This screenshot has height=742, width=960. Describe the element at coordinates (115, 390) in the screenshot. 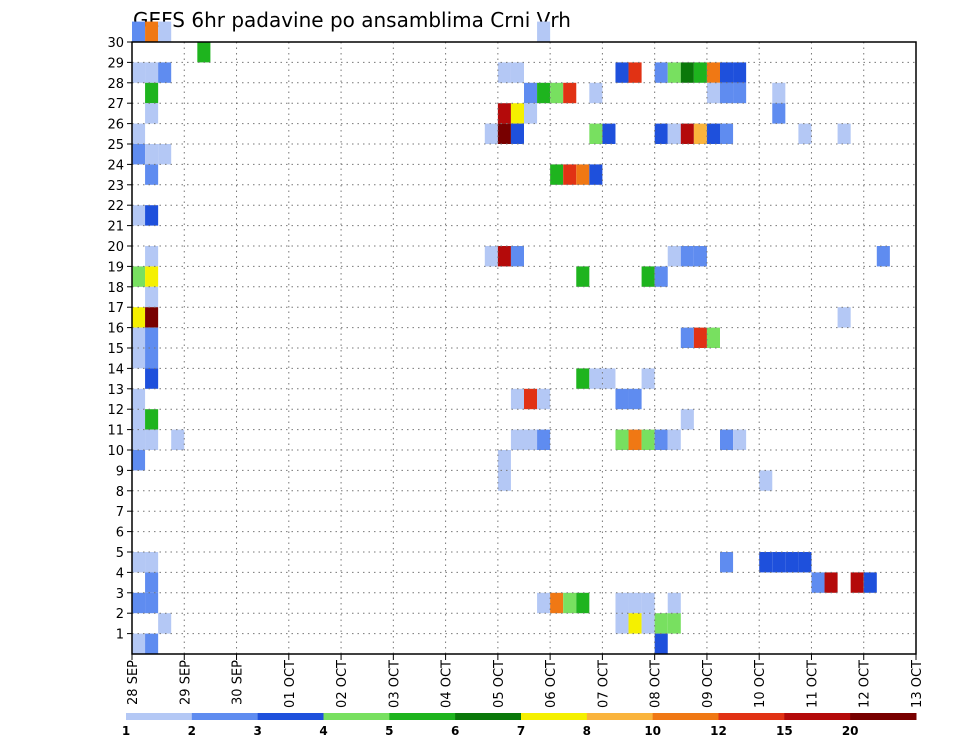

I see `y-tick-label: 13` at that location.